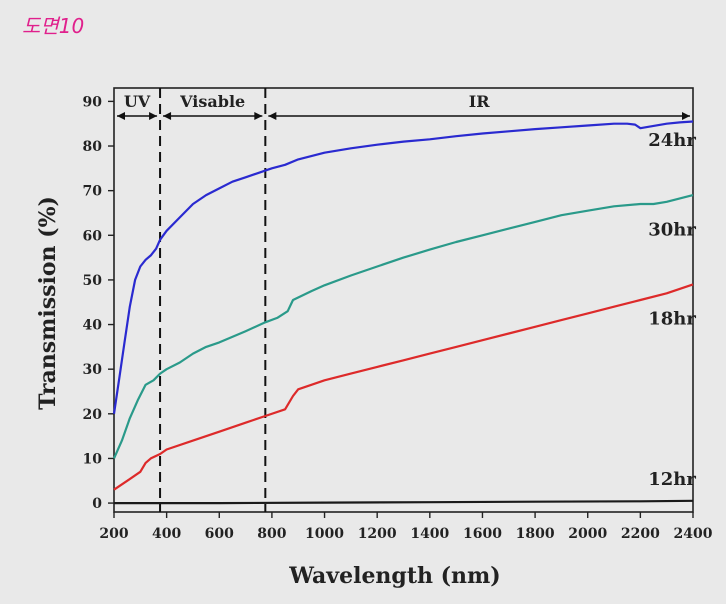 The height and width of the screenshot is (604, 726). Describe the element at coordinates (672, 479) in the screenshot. I see `series-label: 12hr` at that location.